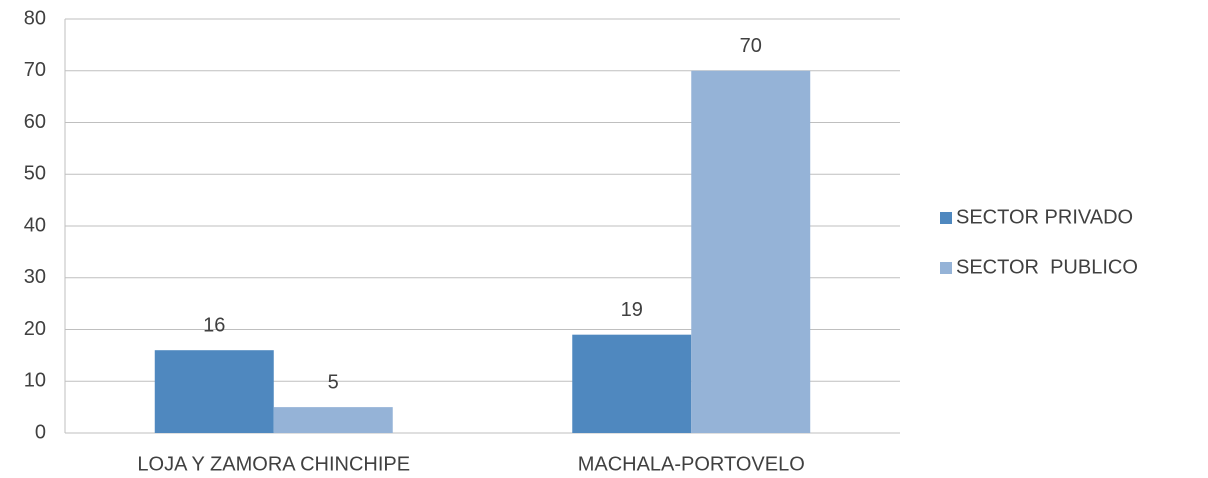  Describe the element at coordinates (35, 225) in the screenshot. I see `y-tick-label: 40` at that location.